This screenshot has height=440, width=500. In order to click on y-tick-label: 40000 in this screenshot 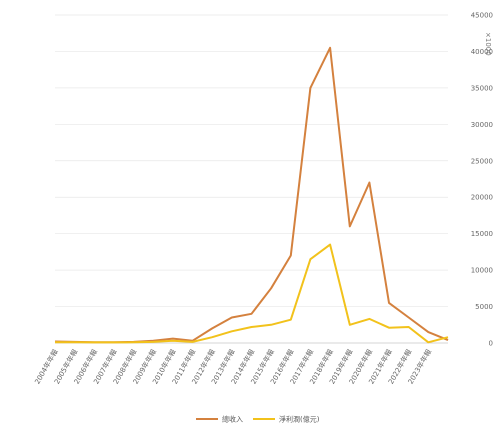, I will do `click(482, 52)`.